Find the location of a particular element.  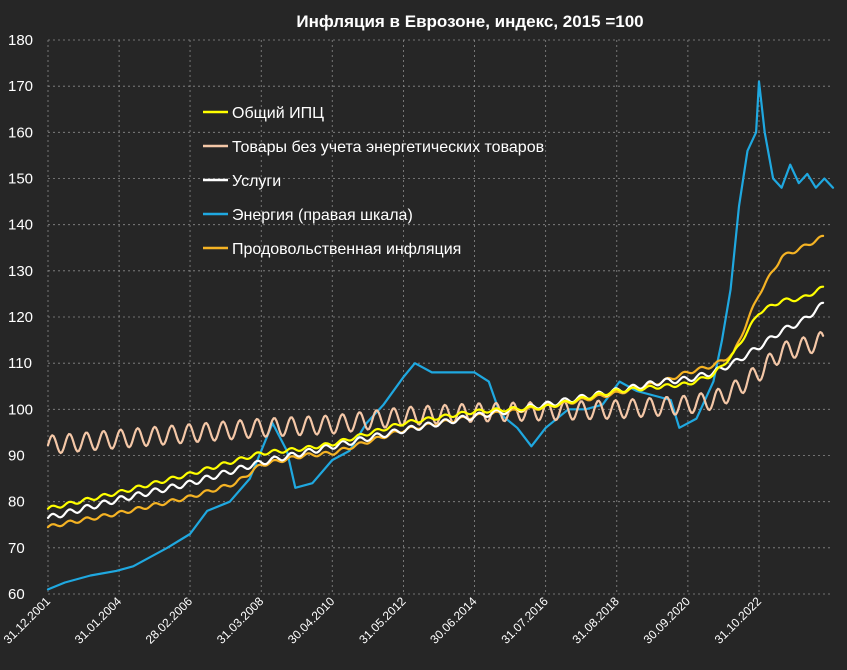

legend-label: Товары без учета энергетических товаров is located at coordinates (388, 147).